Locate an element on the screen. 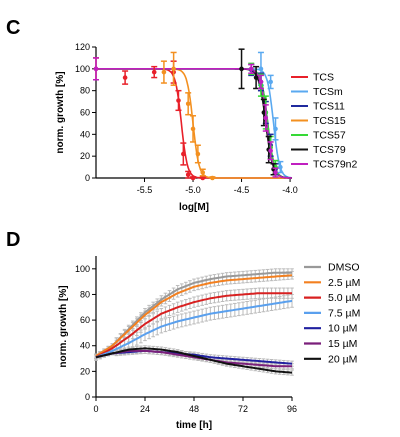  legend-label: 15 µM is located at coordinates (342, 344).